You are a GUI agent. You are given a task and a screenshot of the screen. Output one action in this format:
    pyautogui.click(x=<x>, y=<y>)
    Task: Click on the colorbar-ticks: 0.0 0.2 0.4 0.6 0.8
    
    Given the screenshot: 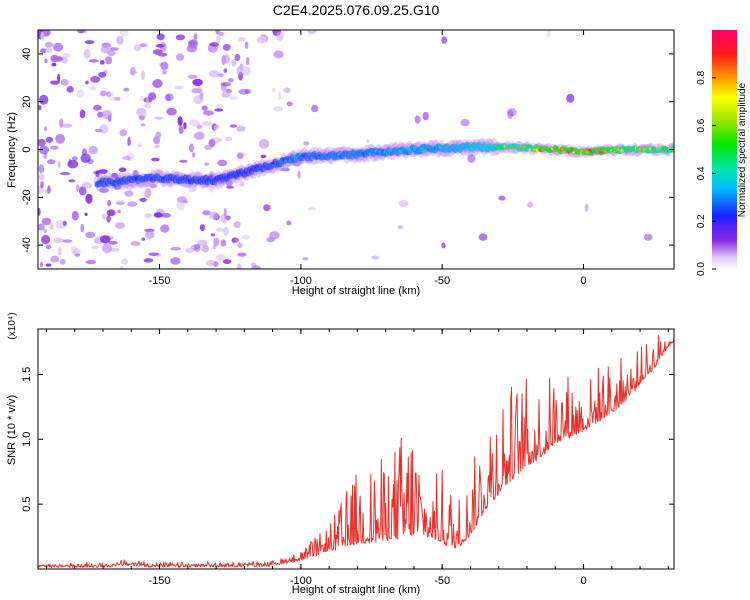 What is the action you would take?
    pyautogui.click(x=706, y=173)
    